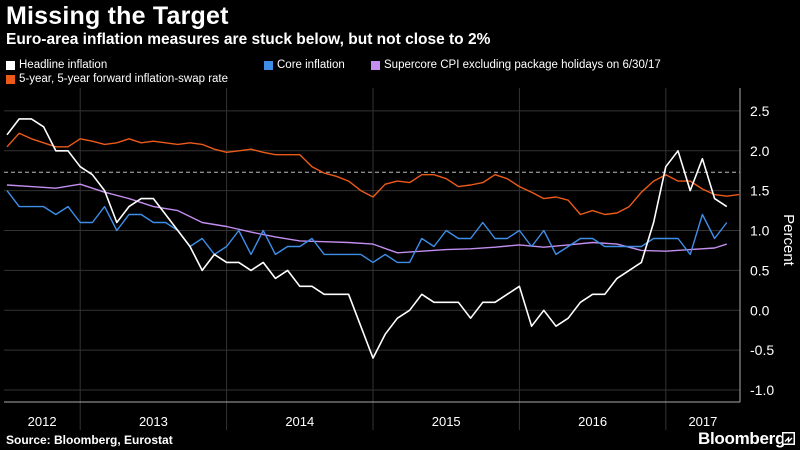 This screenshot has width=800, height=450. What do you see at coordinates (268, 65) in the screenshot?
I see `legend-swatch-core` at bounding box center [268, 65].